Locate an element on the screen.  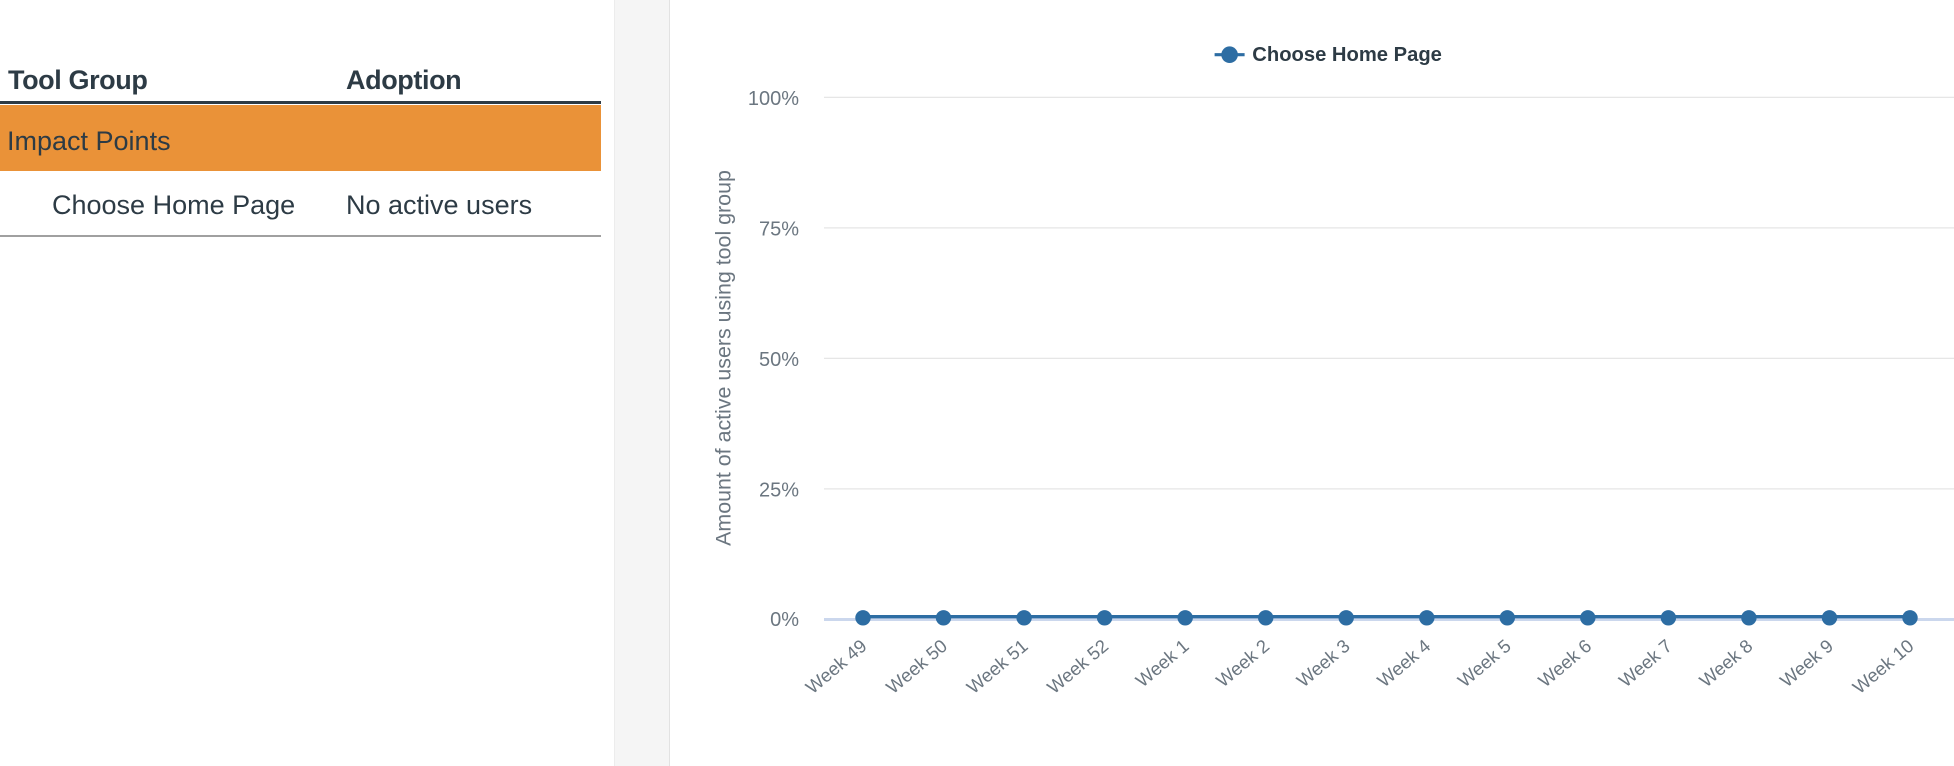
svg-text: Choose Home Page is located at coordinates (1347, 55).